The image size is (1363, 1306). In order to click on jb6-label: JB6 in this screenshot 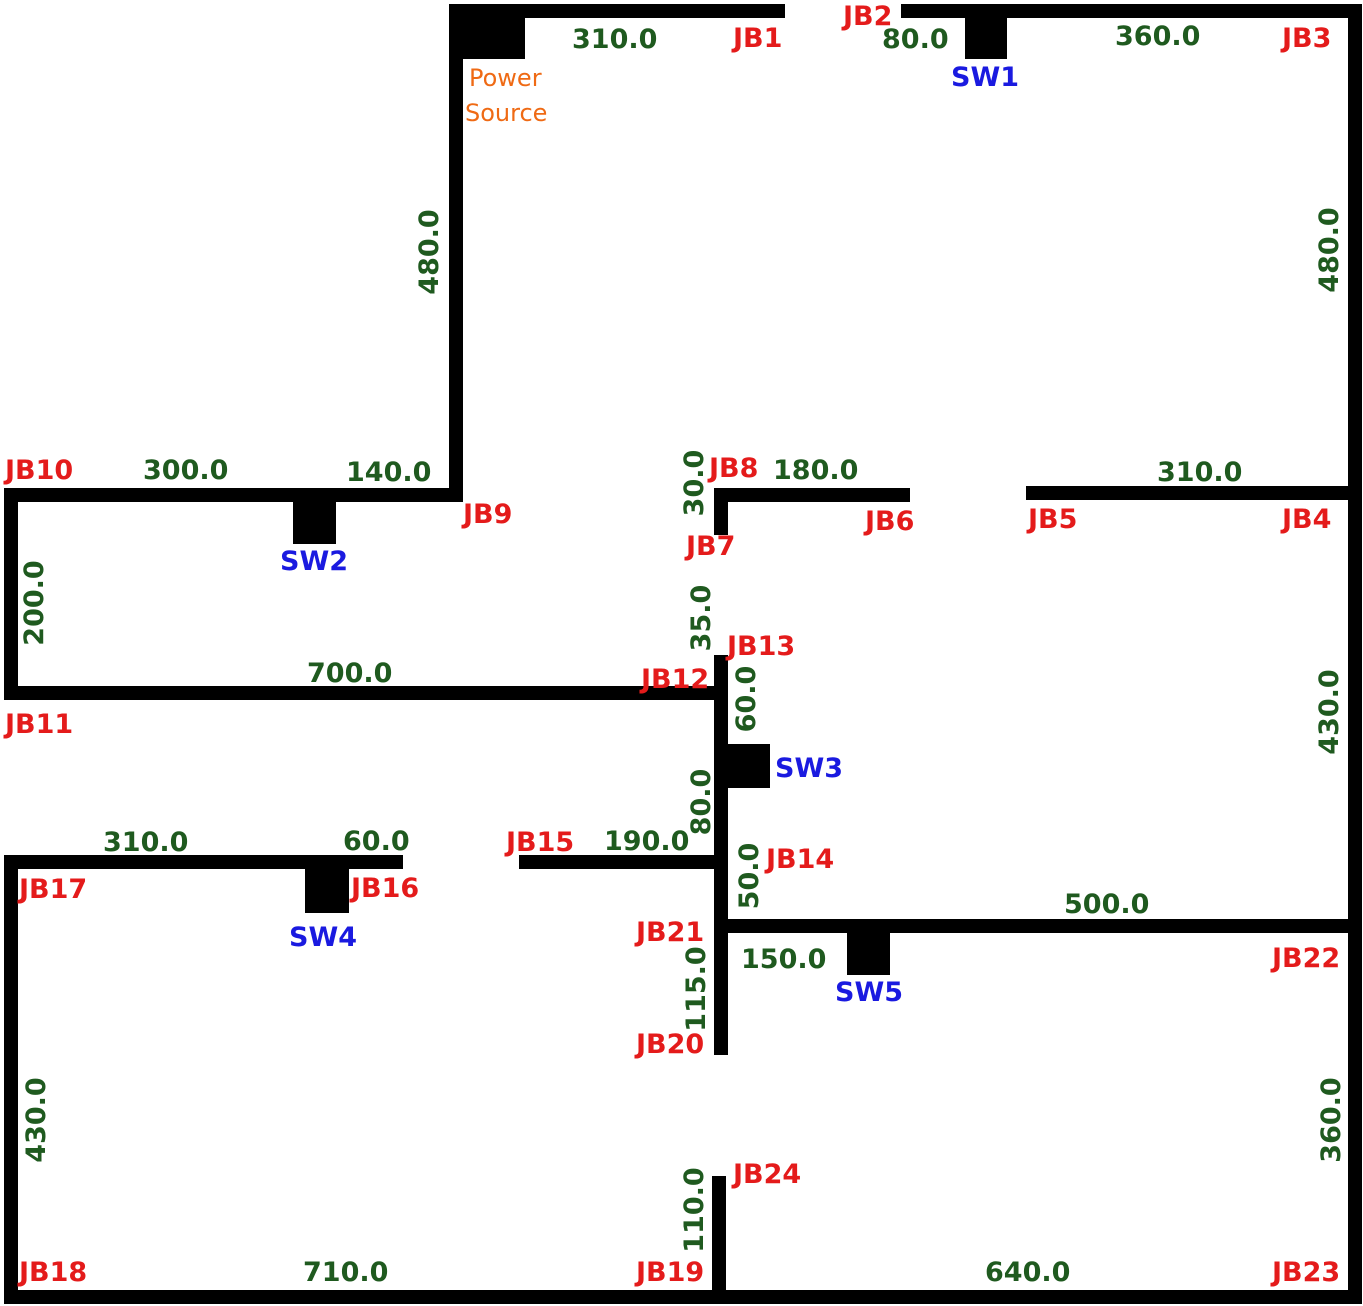, I will do `click(888, 521)`.